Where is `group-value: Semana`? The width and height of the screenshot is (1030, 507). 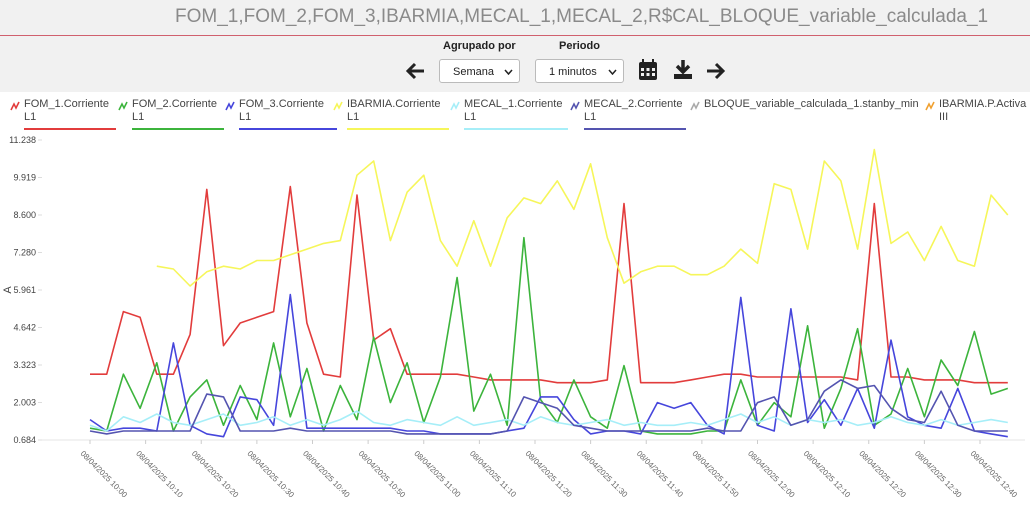
group-value: Semana is located at coordinates (473, 72).